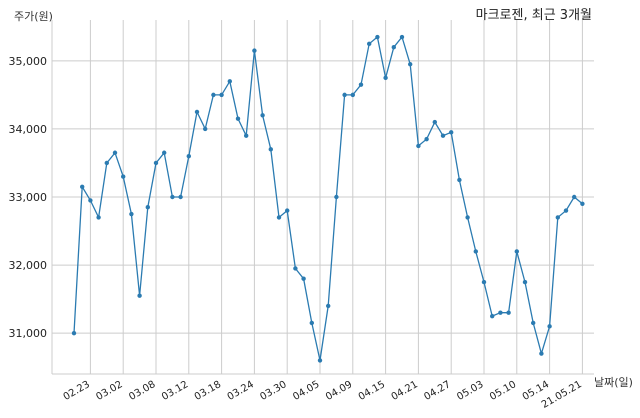  I want to click on x-tick-label: 04.09, so click(339, 391).